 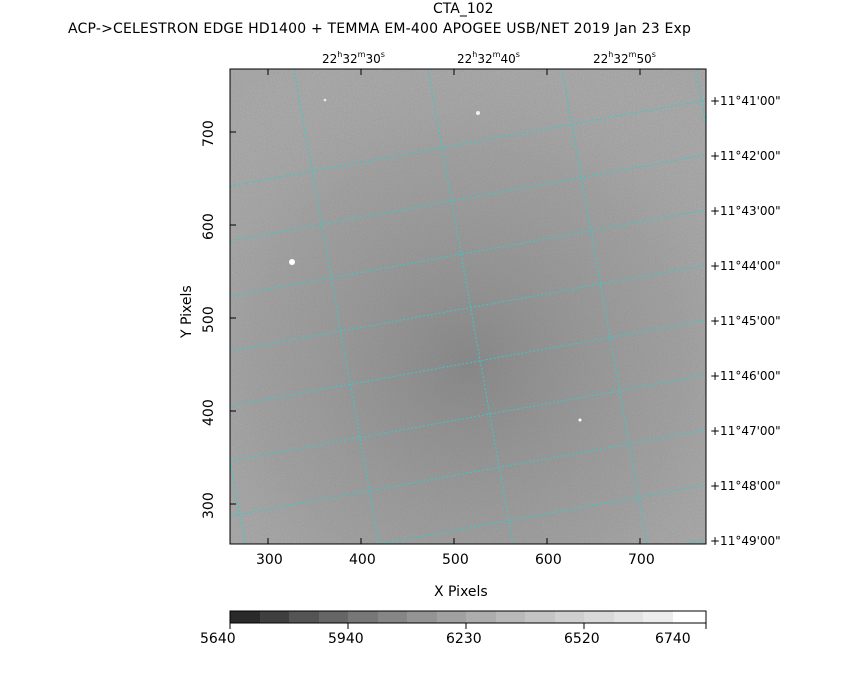 What do you see at coordinates (269, 560) in the screenshot?
I see `x-tick-label: 300` at bounding box center [269, 560].